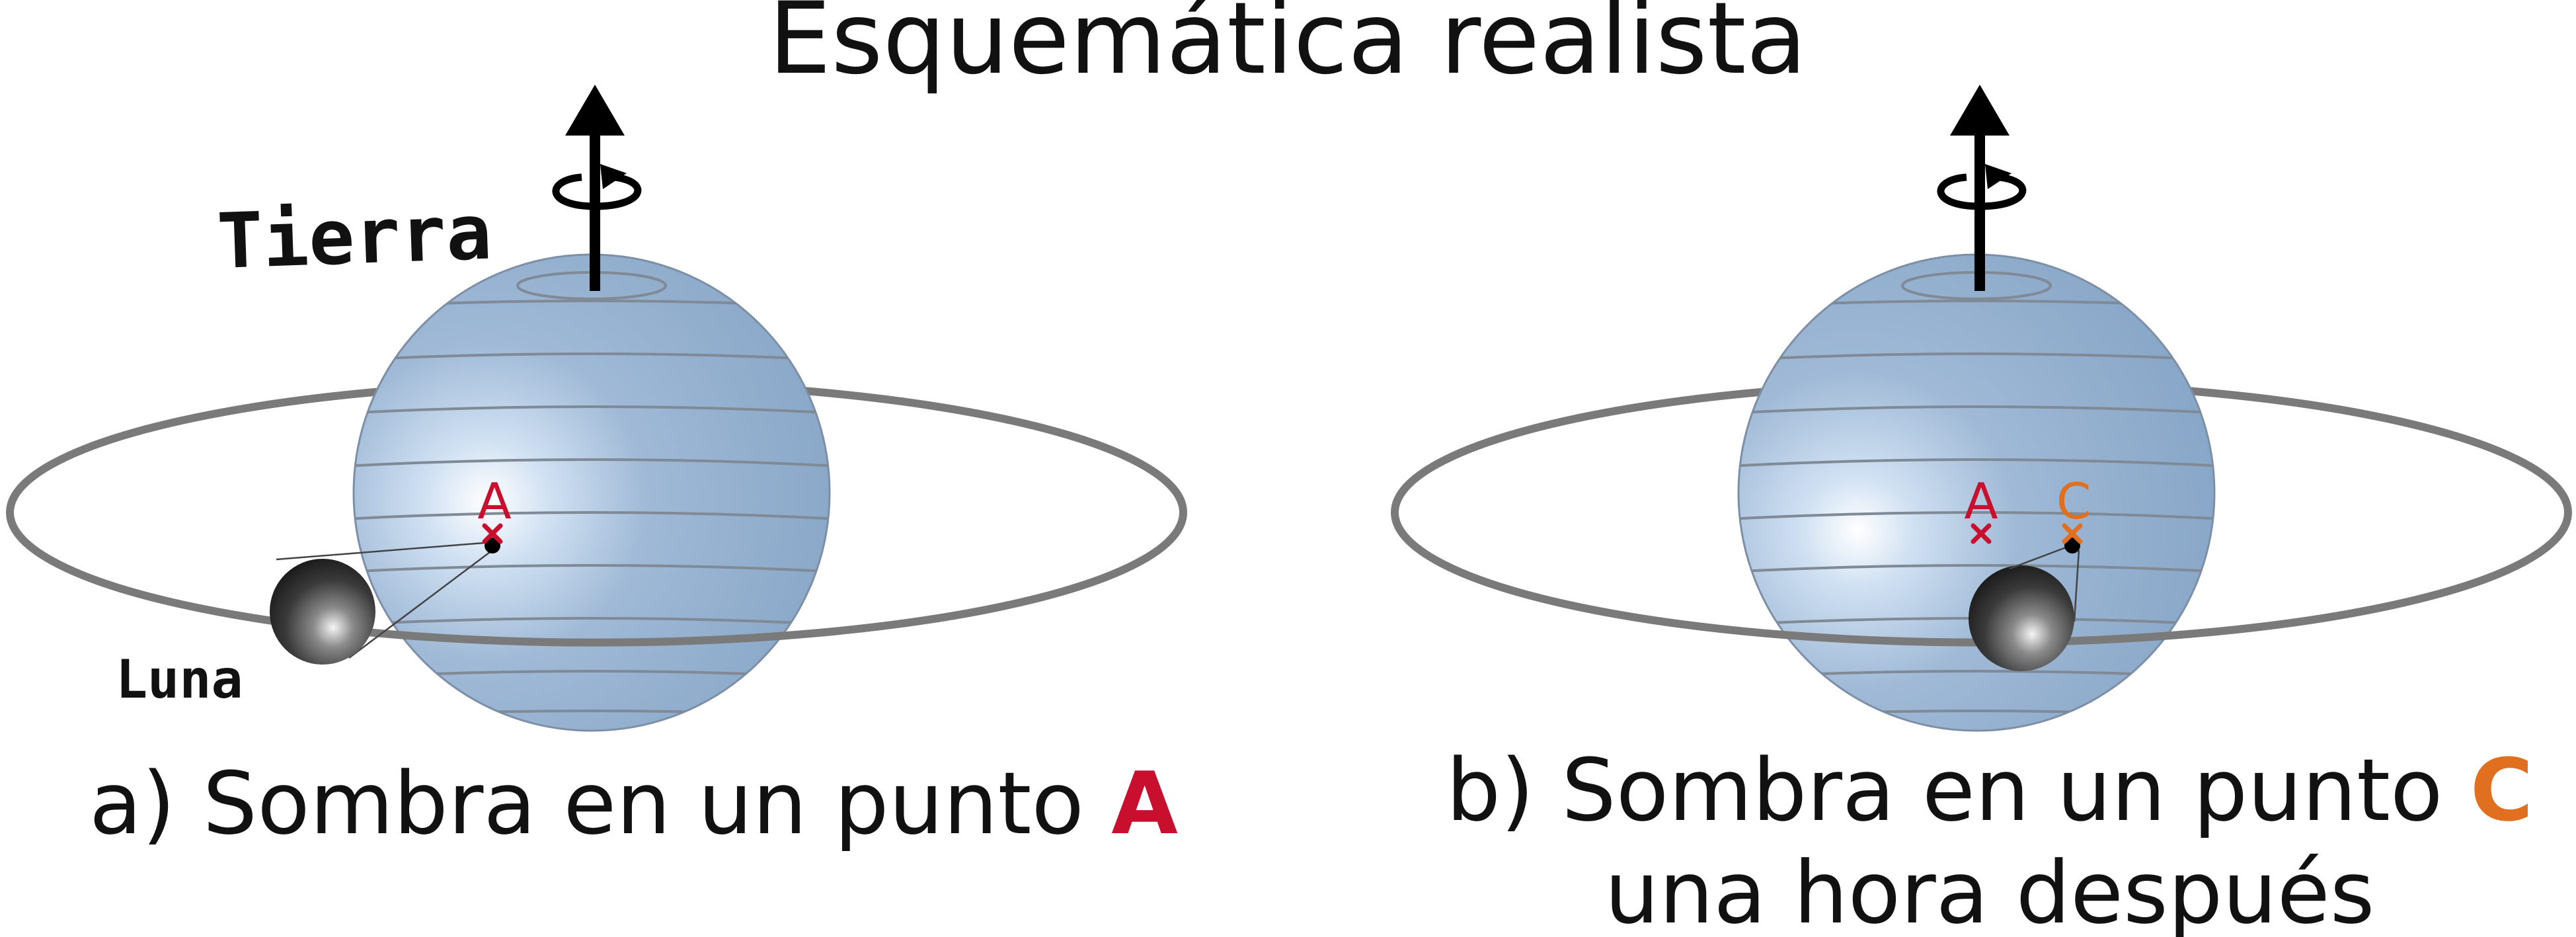  I want to click on caption-a-point: A, so click(1144, 804).